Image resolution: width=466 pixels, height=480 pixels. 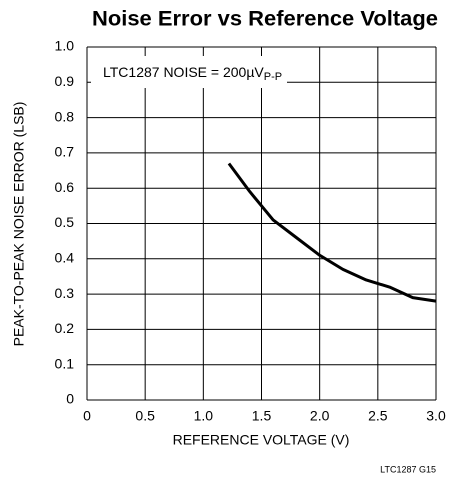 What do you see at coordinates (65, 328) in the screenshot?
I see `y-tick-label: 0.2` at bounding box center [65, 328].